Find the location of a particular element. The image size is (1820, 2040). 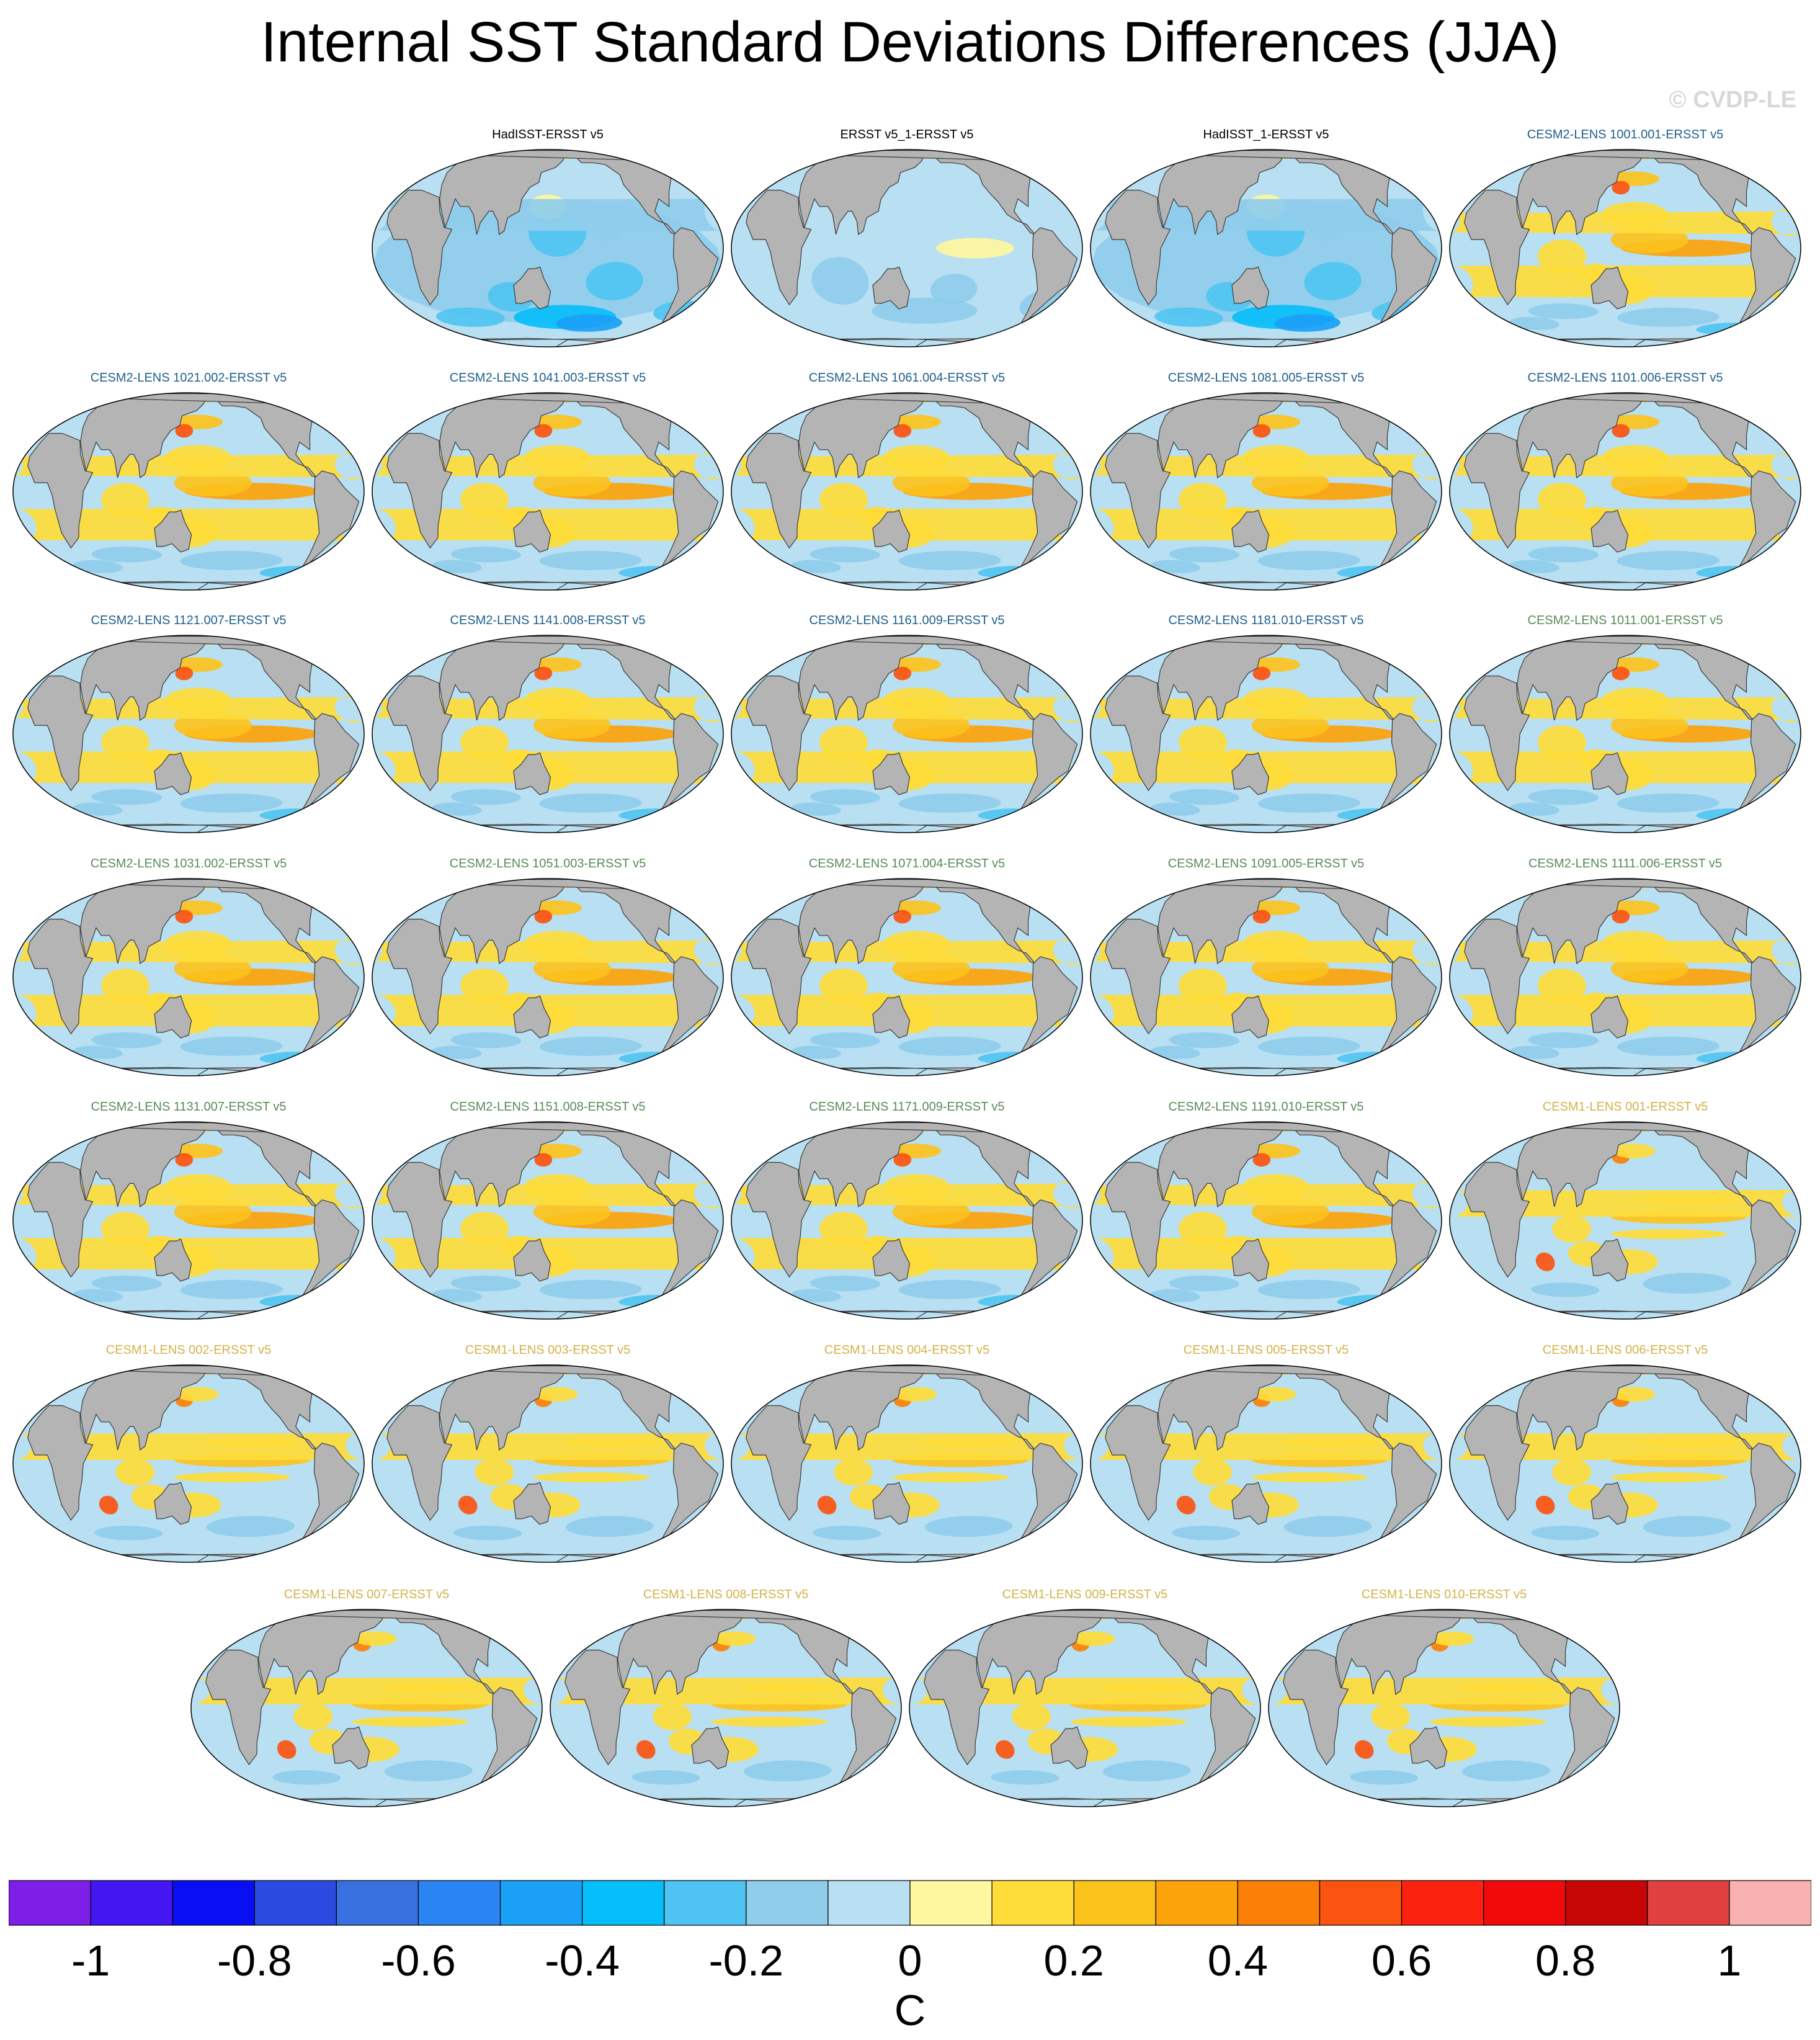

panel-title: CESM2-LENS 1021.002-ERSST v5 is located at coordinates (188, 378).